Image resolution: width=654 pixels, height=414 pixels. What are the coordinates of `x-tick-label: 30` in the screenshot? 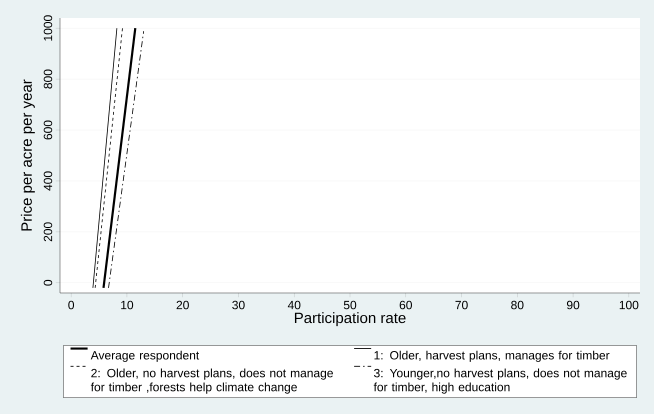 It's located at (238, 305).